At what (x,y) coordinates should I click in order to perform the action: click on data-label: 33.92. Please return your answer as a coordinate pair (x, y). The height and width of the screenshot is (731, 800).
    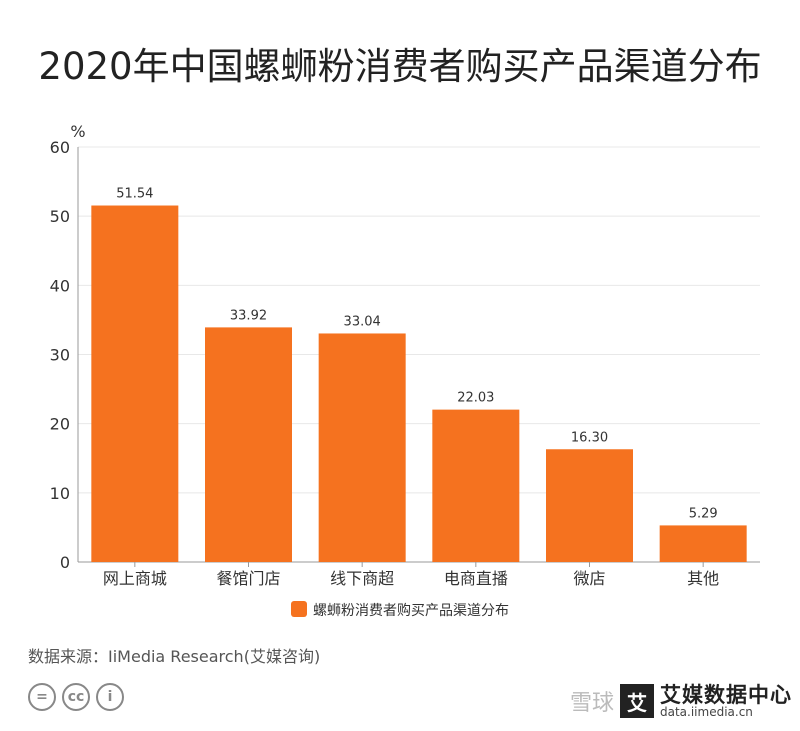
    Looking at the image, I should click on (248, 315).